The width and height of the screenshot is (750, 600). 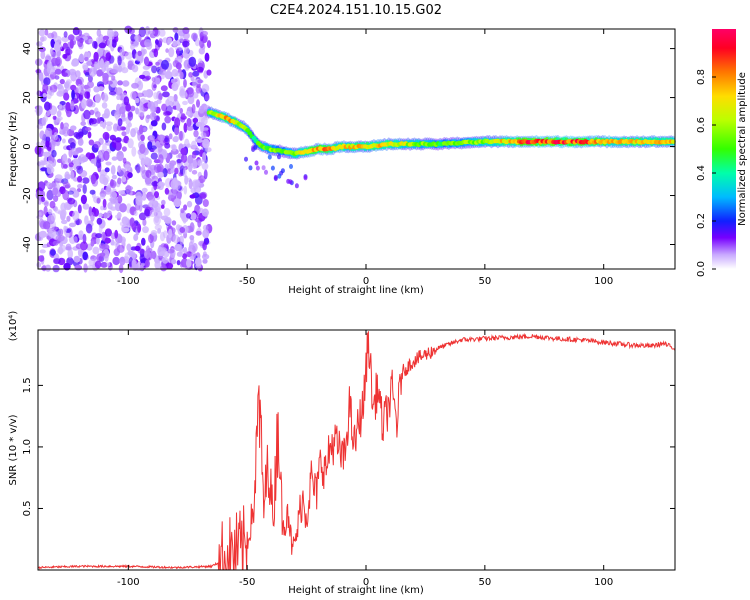 I want to click on noise-dots, so click(x=123, y=149).